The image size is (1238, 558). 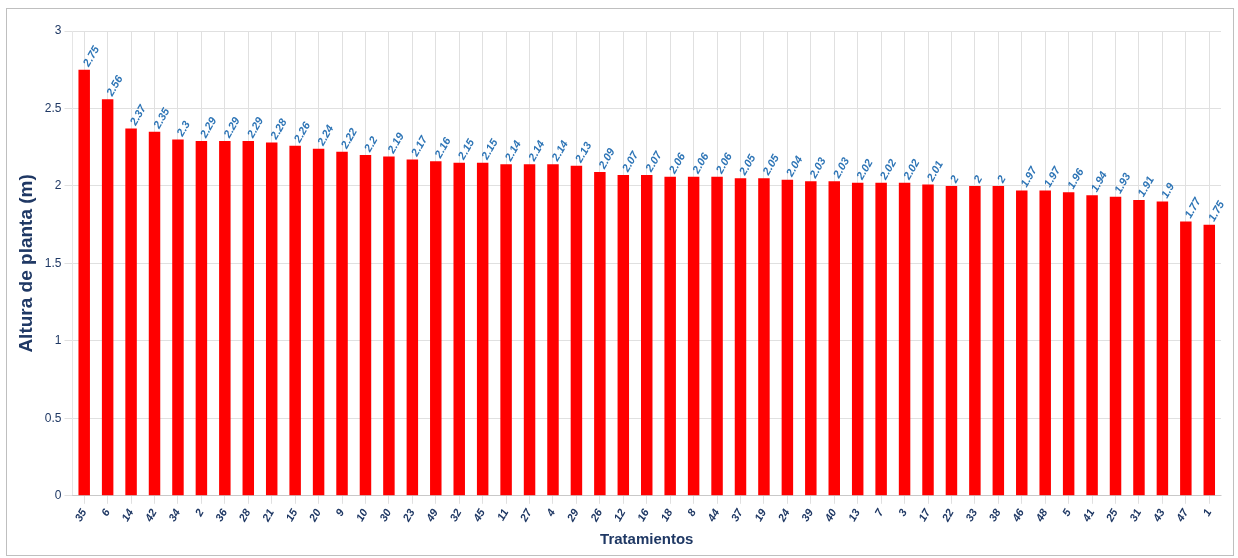 What do you see at coordinates (1066, 511) in the screenshot?
I see `x-tick-label: 5` at bounding box center [1066, 511].